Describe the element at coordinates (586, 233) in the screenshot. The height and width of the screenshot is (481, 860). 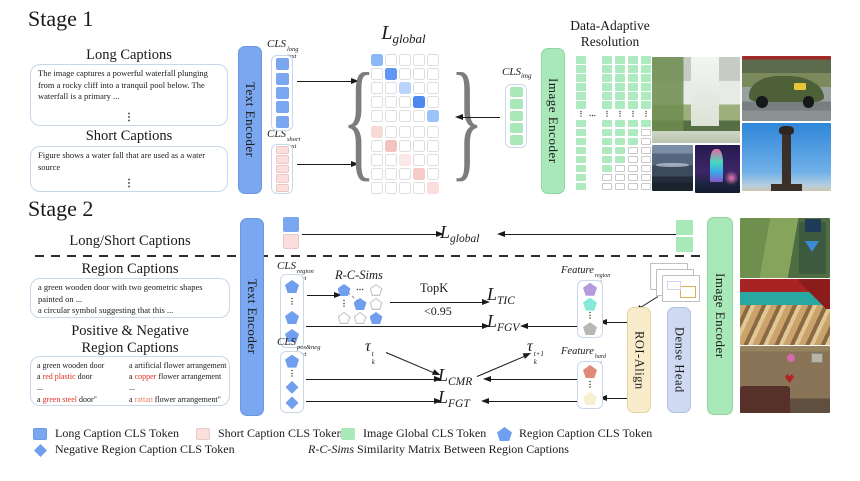
I see `arrow-image-to-global` at that location.